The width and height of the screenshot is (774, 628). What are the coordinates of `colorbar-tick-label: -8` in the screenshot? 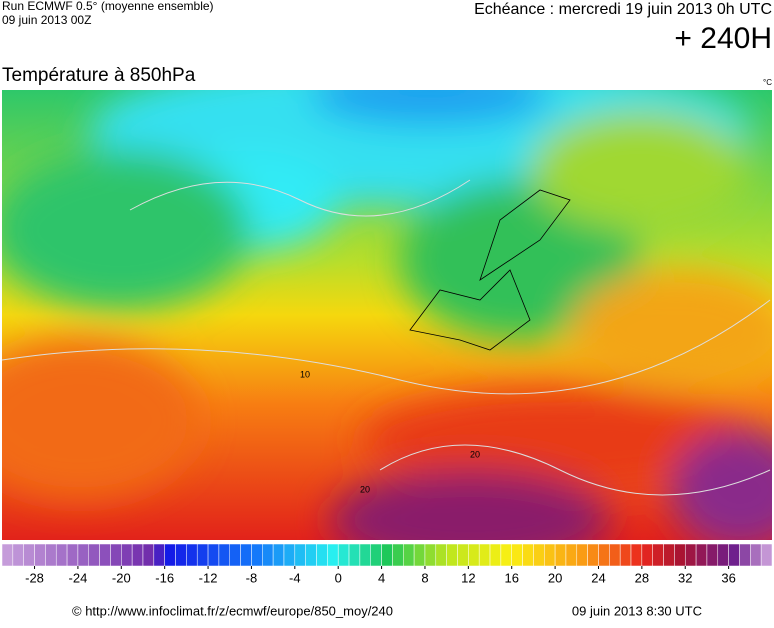 It's located at (252, 577).